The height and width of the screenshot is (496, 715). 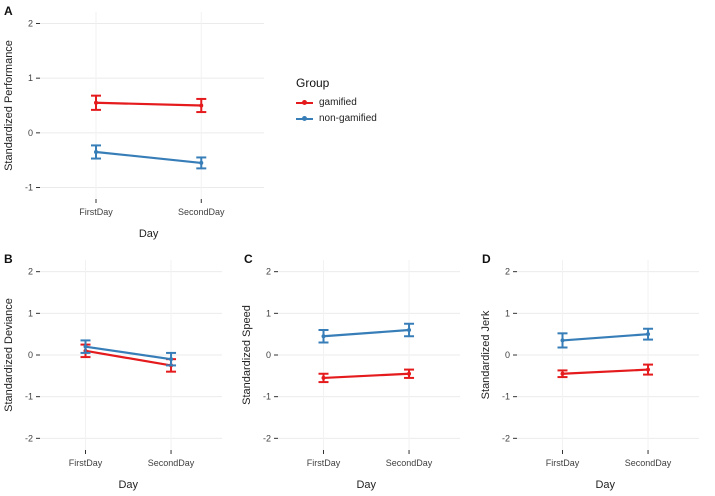 What do you see at coordinates (348, 118) in the screenshot?
I see `legend-label-non-gamified: non-gamified` at bounding box center [348, 118].